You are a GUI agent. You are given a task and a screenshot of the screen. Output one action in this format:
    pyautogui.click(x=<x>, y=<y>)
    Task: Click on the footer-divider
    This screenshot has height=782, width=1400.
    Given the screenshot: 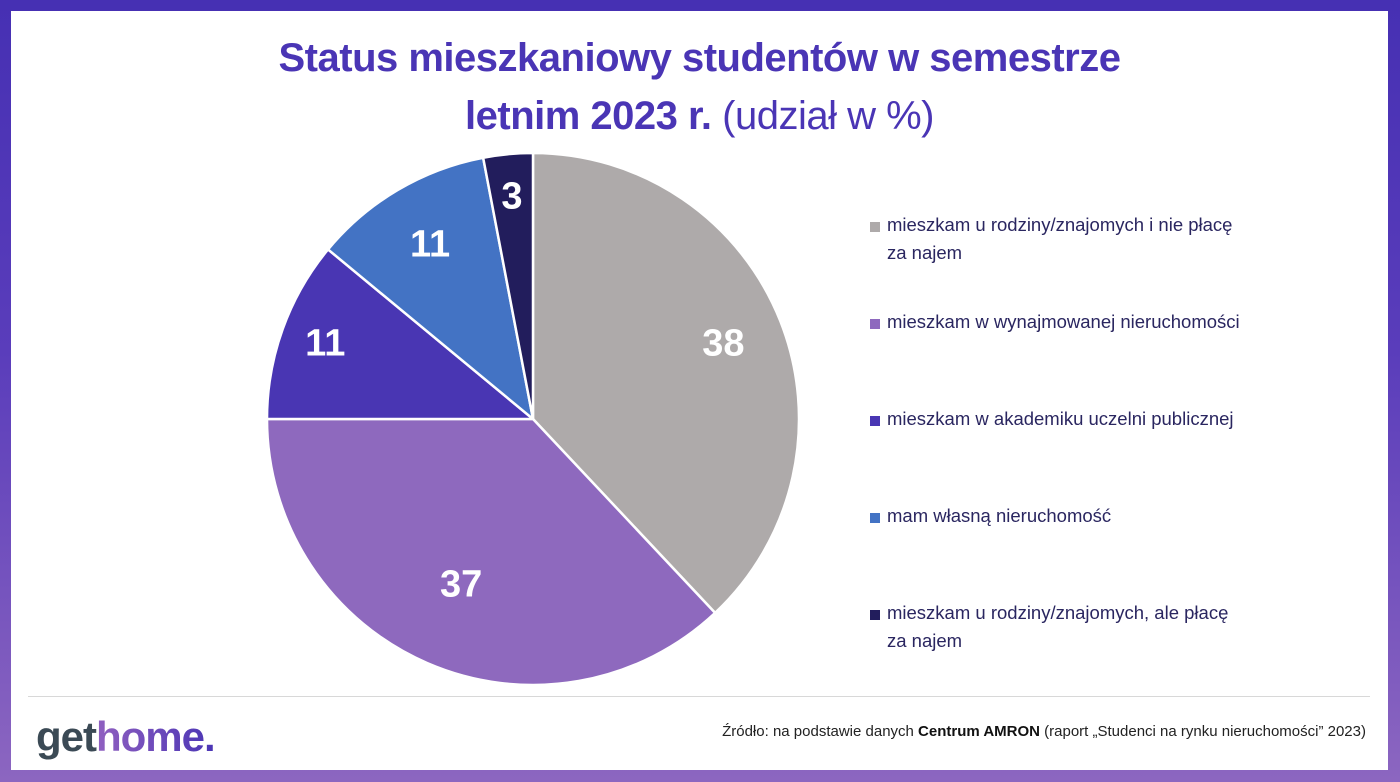 What is the action you would take?
    pyautogui.click(x=699, y=696)
    